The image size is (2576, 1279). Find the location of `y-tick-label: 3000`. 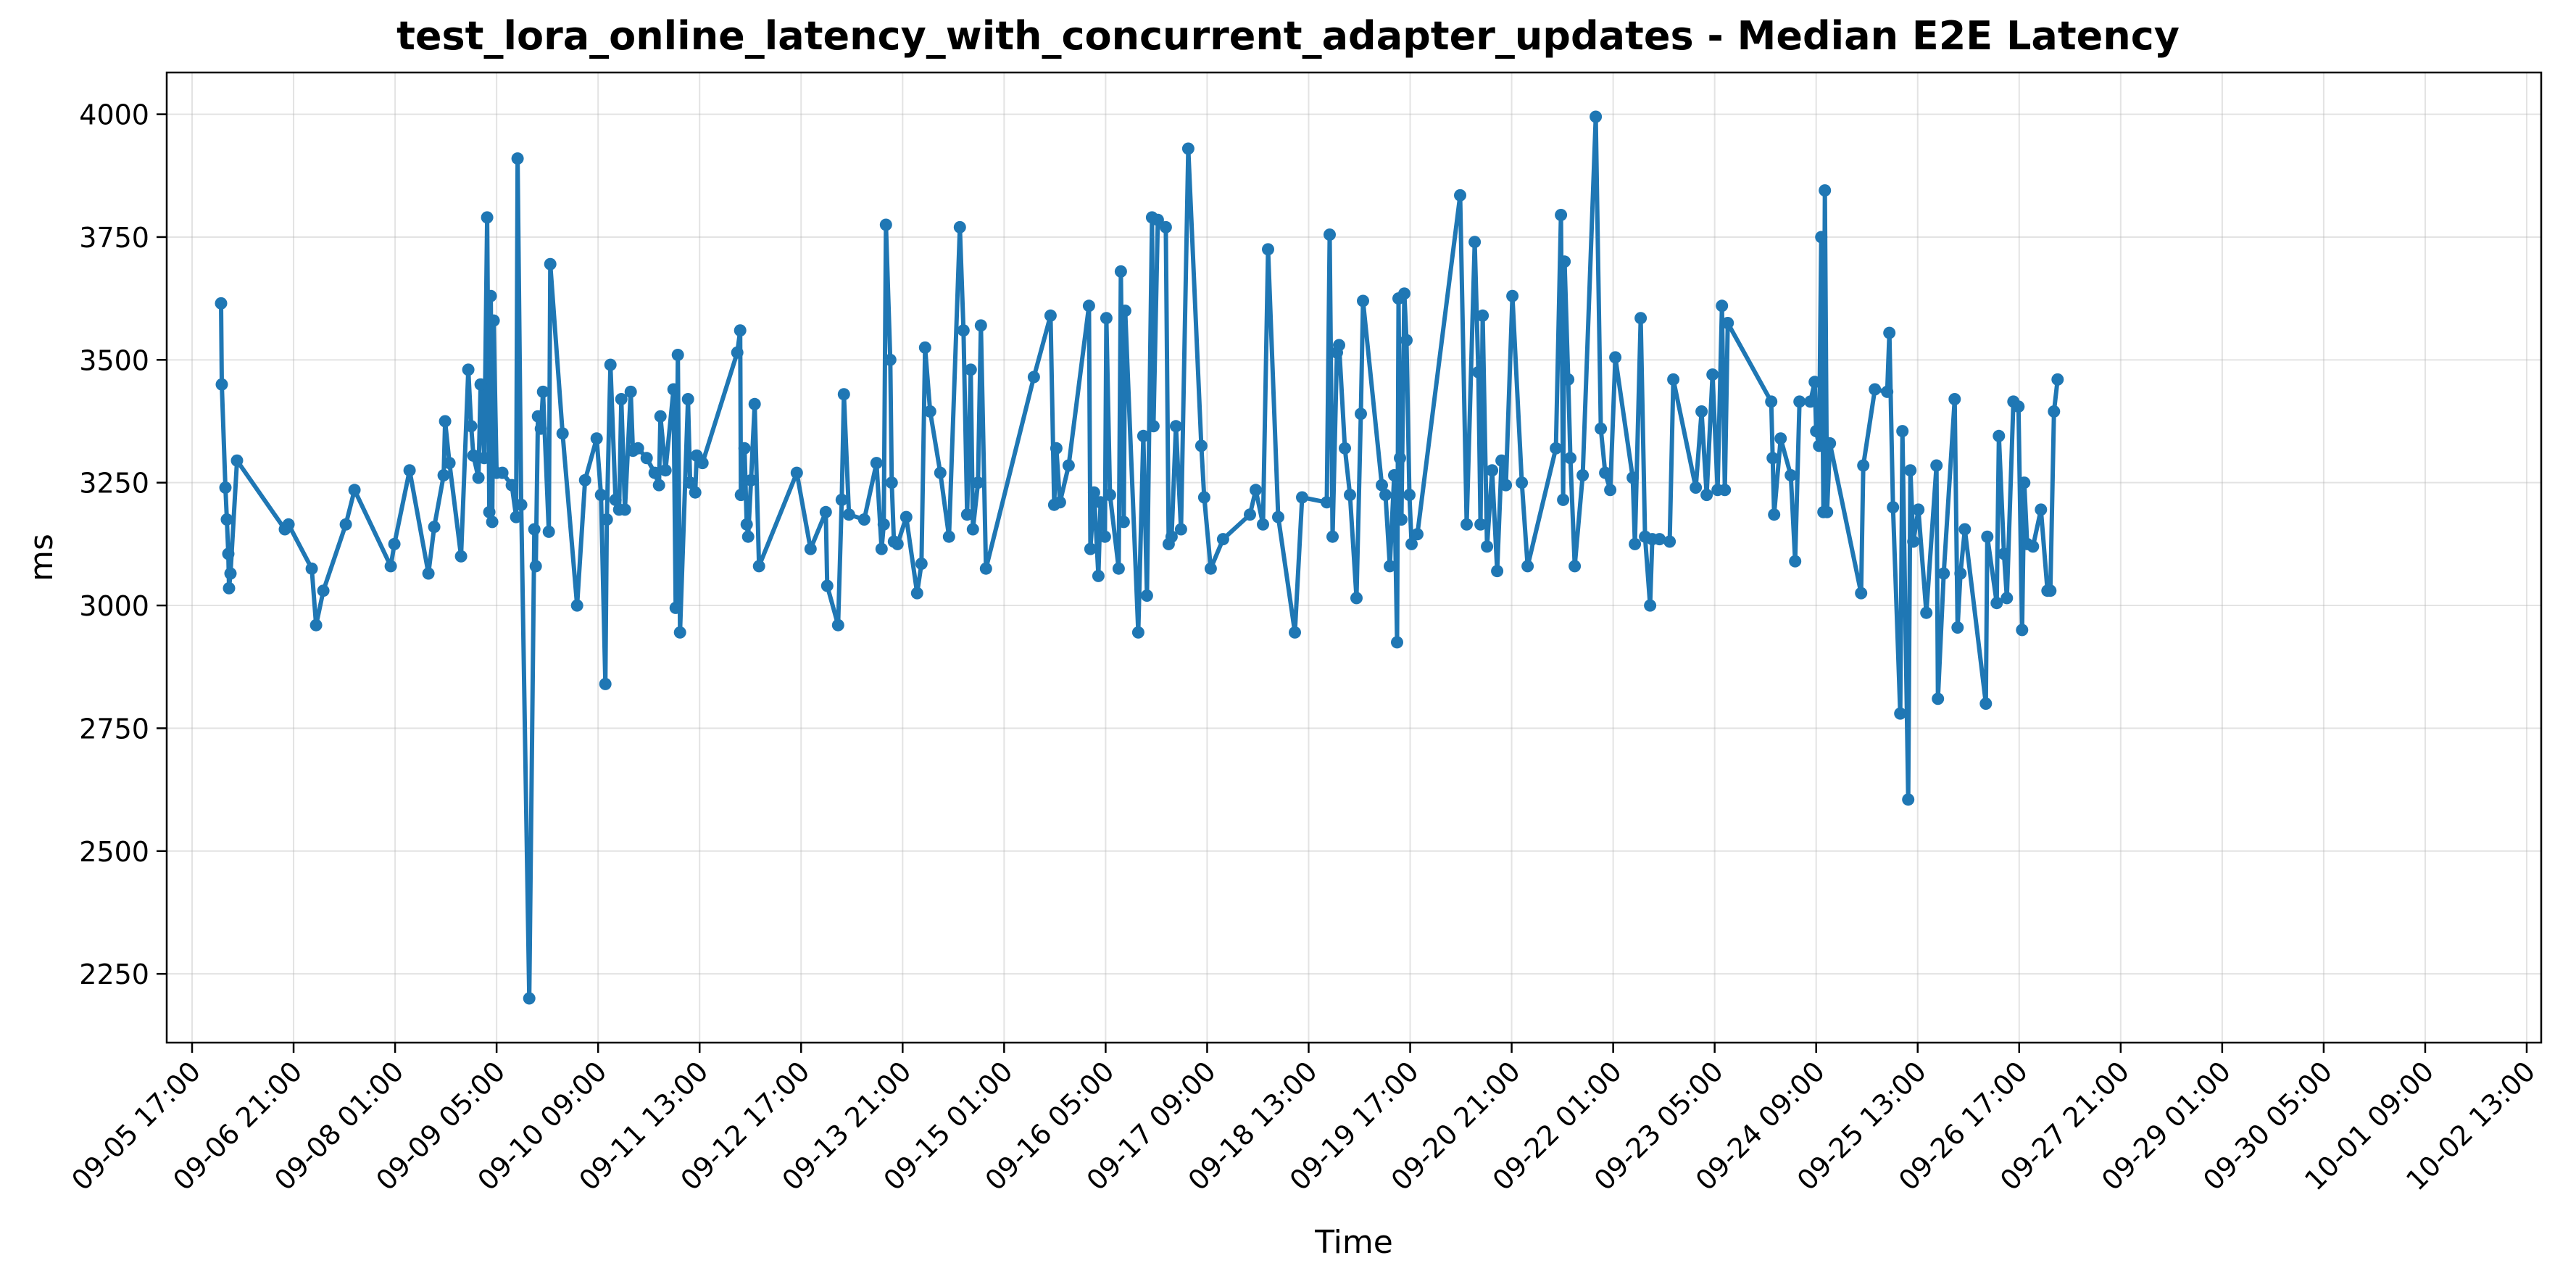

y-tick-label: 3000 is located at coordinates (114, 606).